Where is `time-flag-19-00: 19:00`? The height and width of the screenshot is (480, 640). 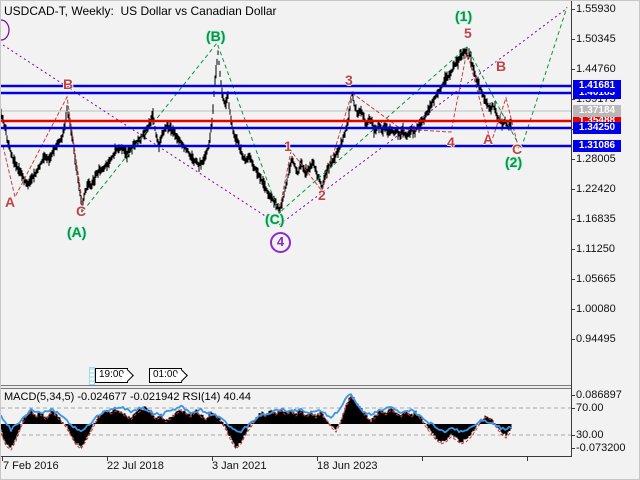
time-flag-19-00: 19:00 is located at coordinates (112, 375).